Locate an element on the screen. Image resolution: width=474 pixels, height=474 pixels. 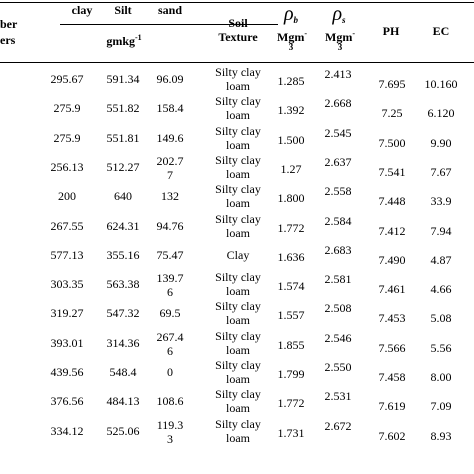
sand-cell-wrap: 7 is located at coordinates (170, 174).